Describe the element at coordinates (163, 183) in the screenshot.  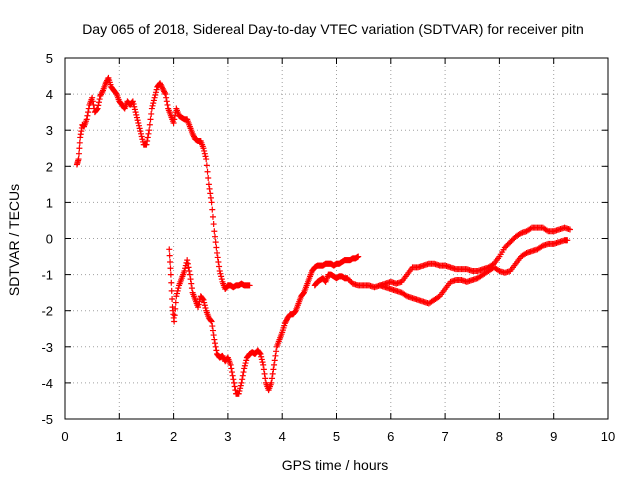
I see `data-series` at that location.